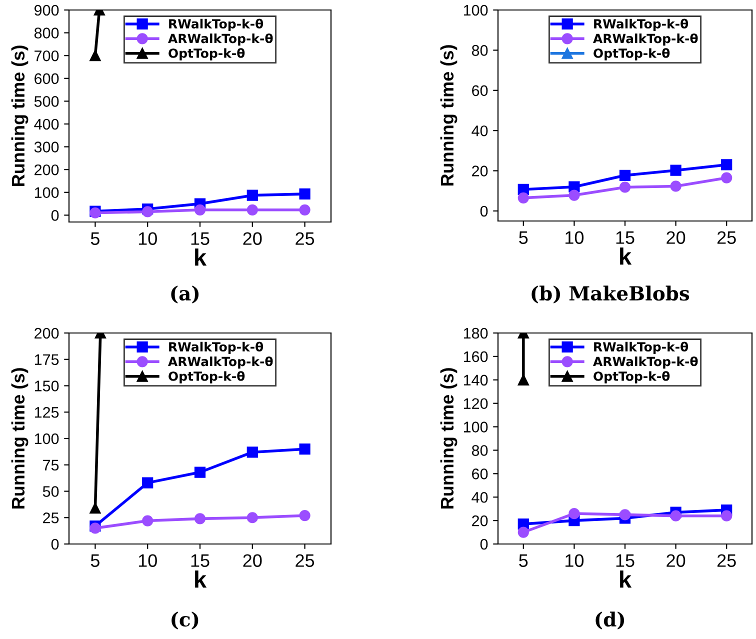 This screenshot has width=756, height=639. I want to click on y-tick-label: 75, so click(51, 465).